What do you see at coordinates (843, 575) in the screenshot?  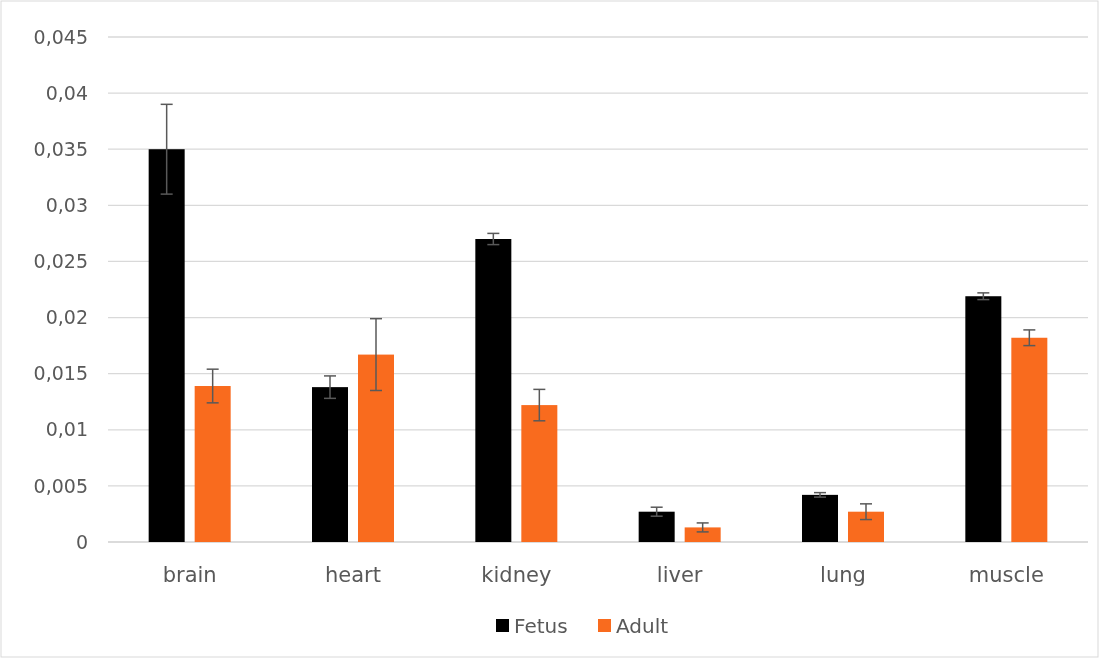 I see `x-tick-label: lung` at bounding box center [843, 575].